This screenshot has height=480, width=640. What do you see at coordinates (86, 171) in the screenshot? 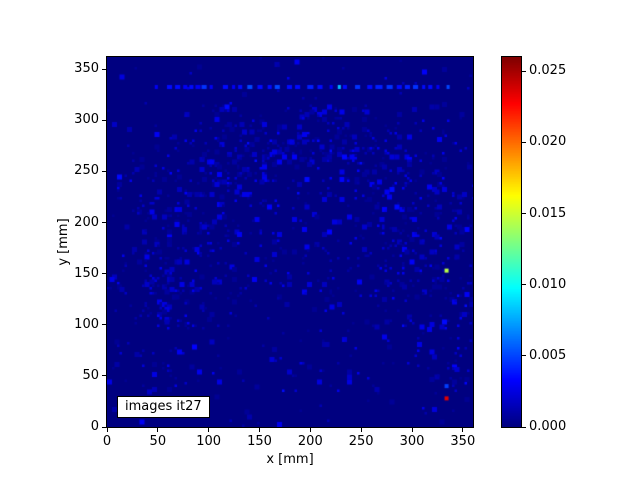
I see `y-tick-label: 250` at bounding box center [86, 171].